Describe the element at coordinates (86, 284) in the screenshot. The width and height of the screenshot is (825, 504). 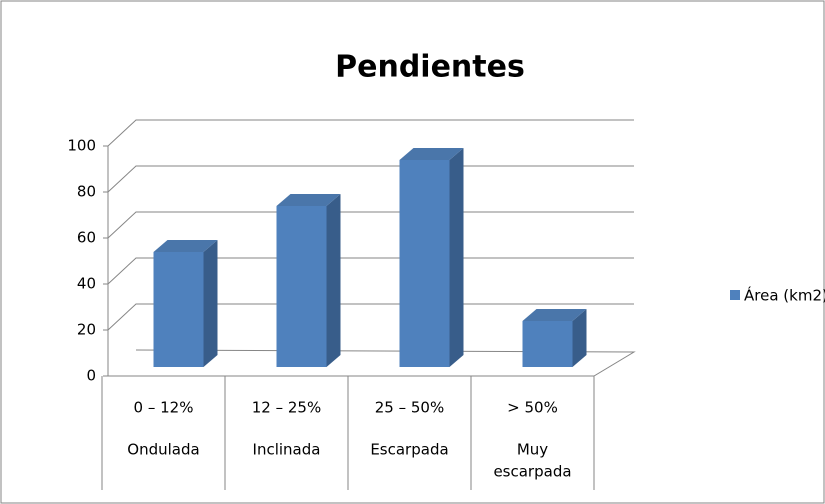
I see `y-tick-label: 40` at that location.